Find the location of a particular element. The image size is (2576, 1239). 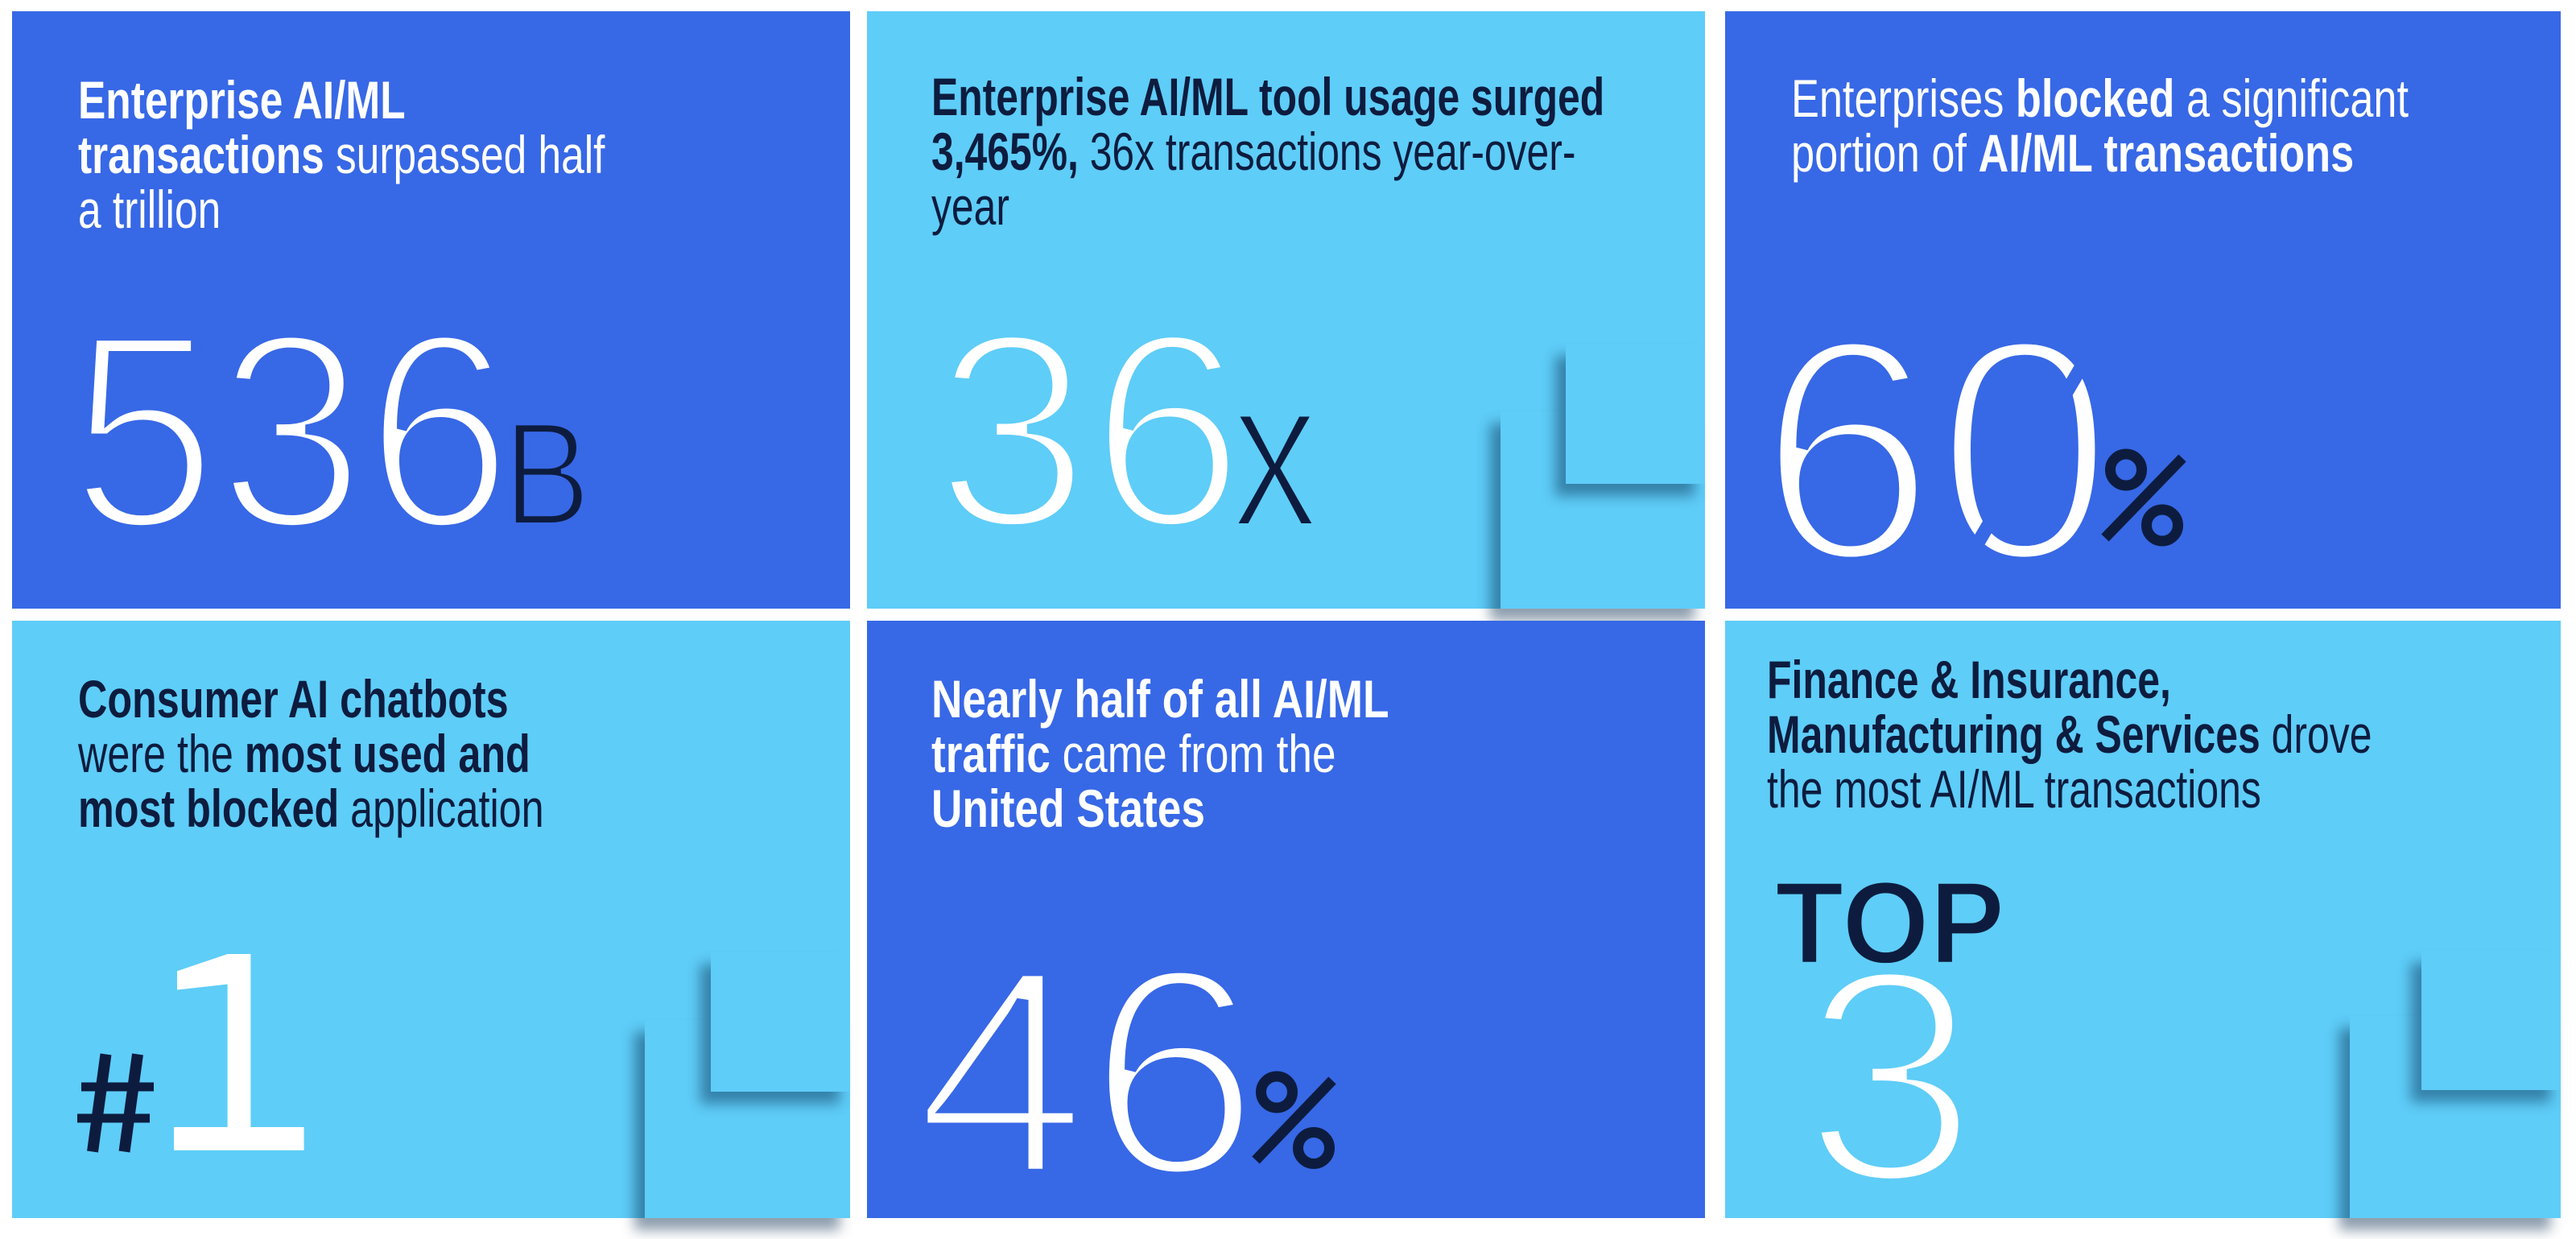

svg-text: 36 is located at coordinates (1090, 431).